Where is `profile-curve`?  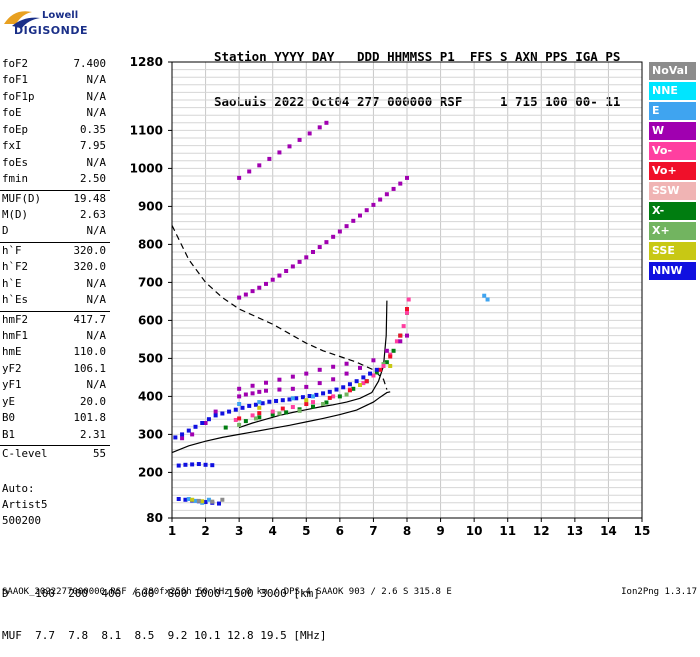
profile-curve is located at coordinates (279, 307).